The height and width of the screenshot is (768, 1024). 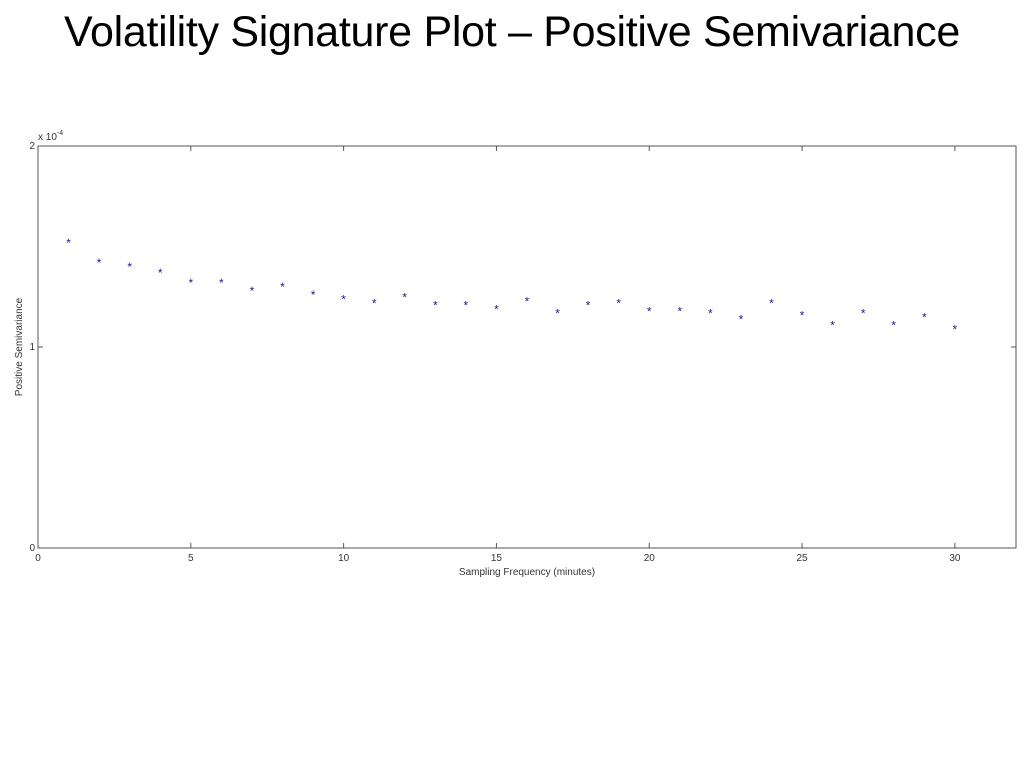 I want to click on x-tick-label: 15, so click(x=497, y=558).